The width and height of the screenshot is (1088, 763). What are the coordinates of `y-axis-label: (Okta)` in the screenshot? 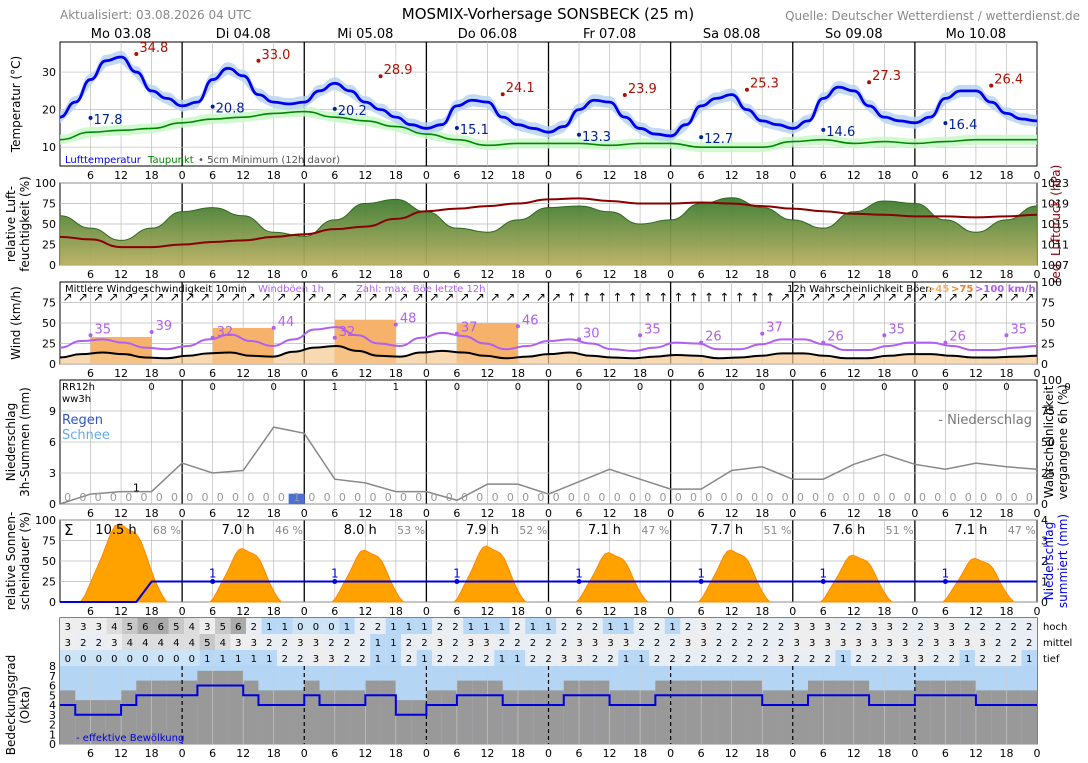 It's located at (25, 705).